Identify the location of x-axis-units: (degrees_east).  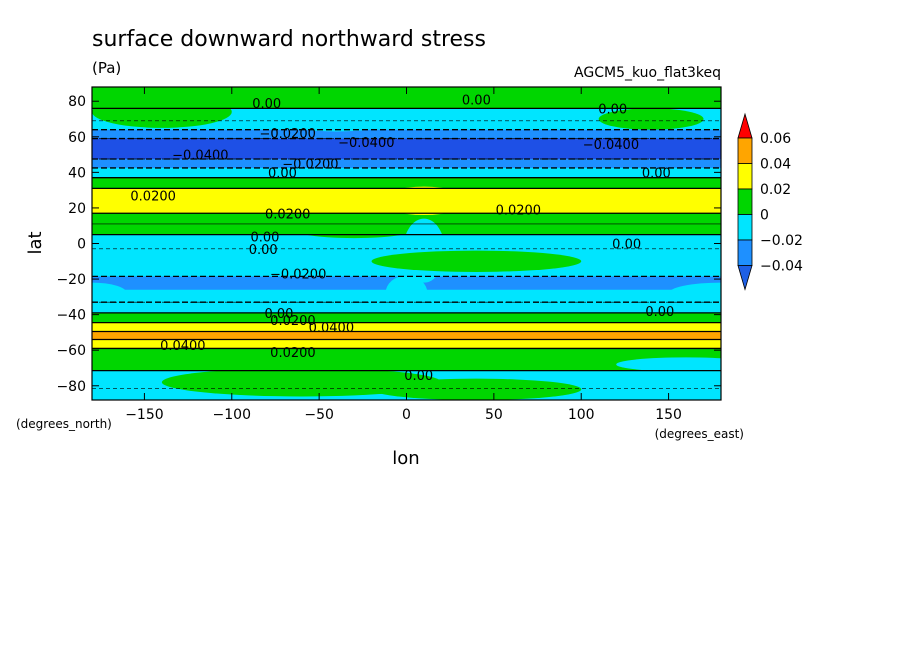
(699, 434).